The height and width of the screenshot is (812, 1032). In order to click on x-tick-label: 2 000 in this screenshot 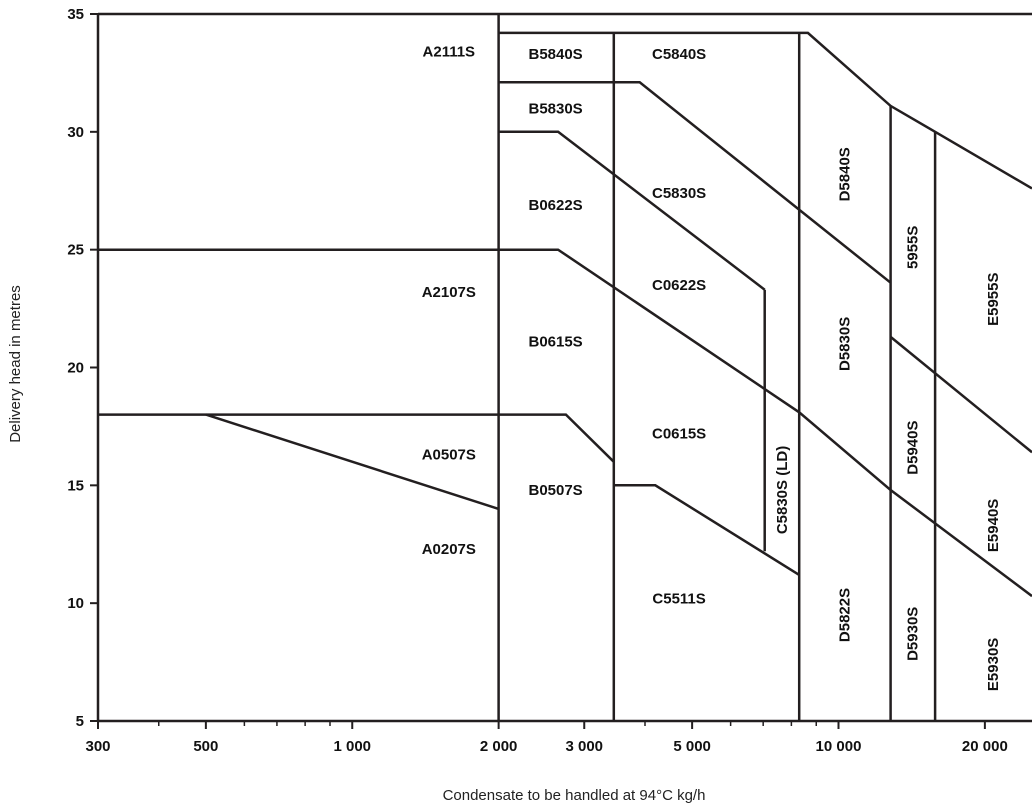, I will do `click(499, 746)`.